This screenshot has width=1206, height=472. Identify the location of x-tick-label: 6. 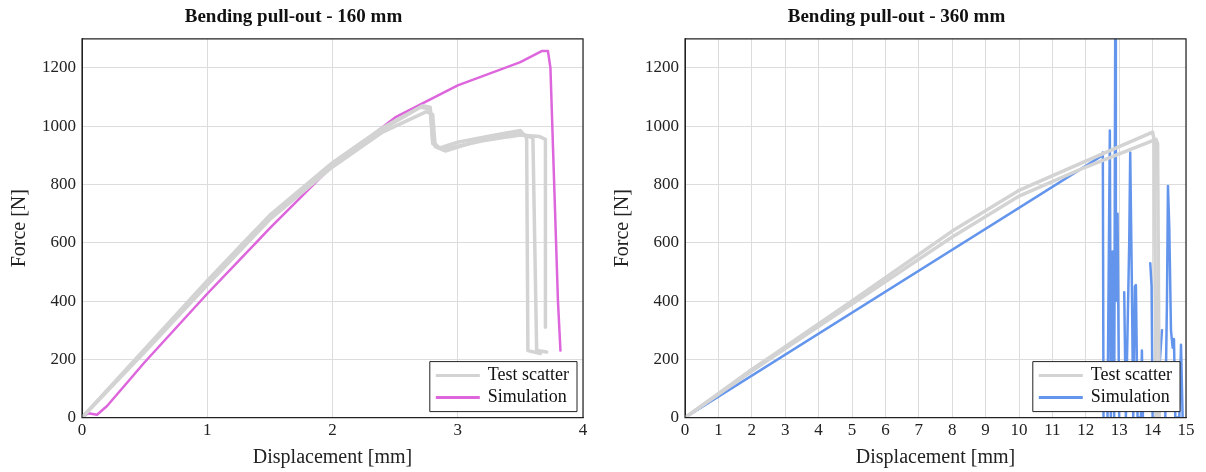
(885, 430).